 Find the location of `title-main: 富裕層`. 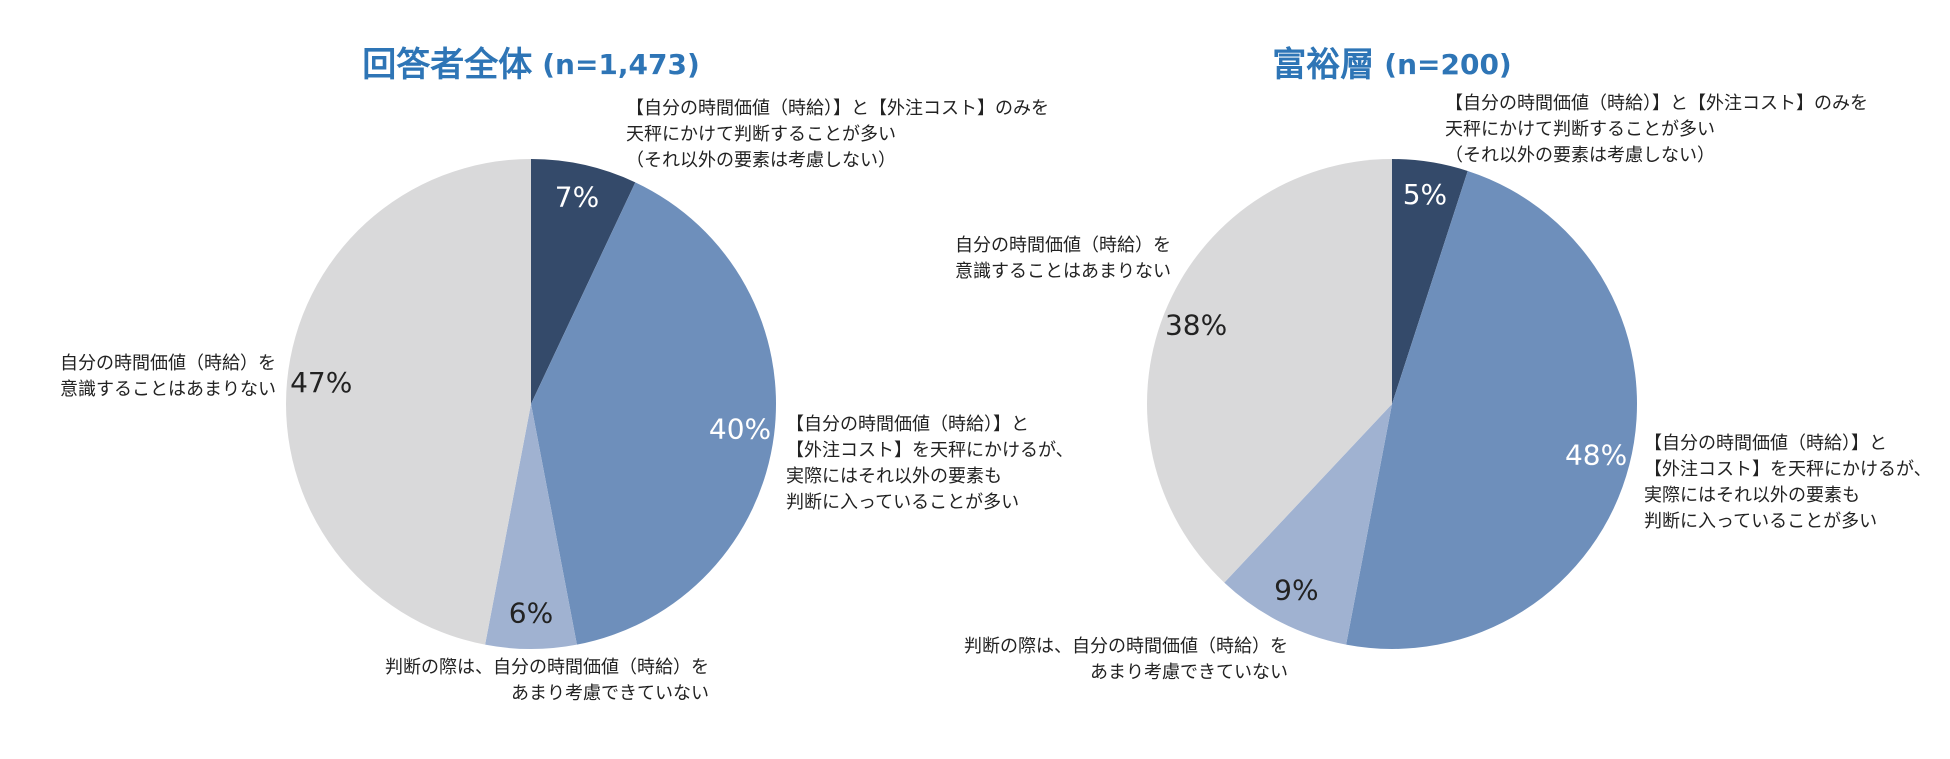

title-main: 富裕層 is located at coordinates (1323, 65).